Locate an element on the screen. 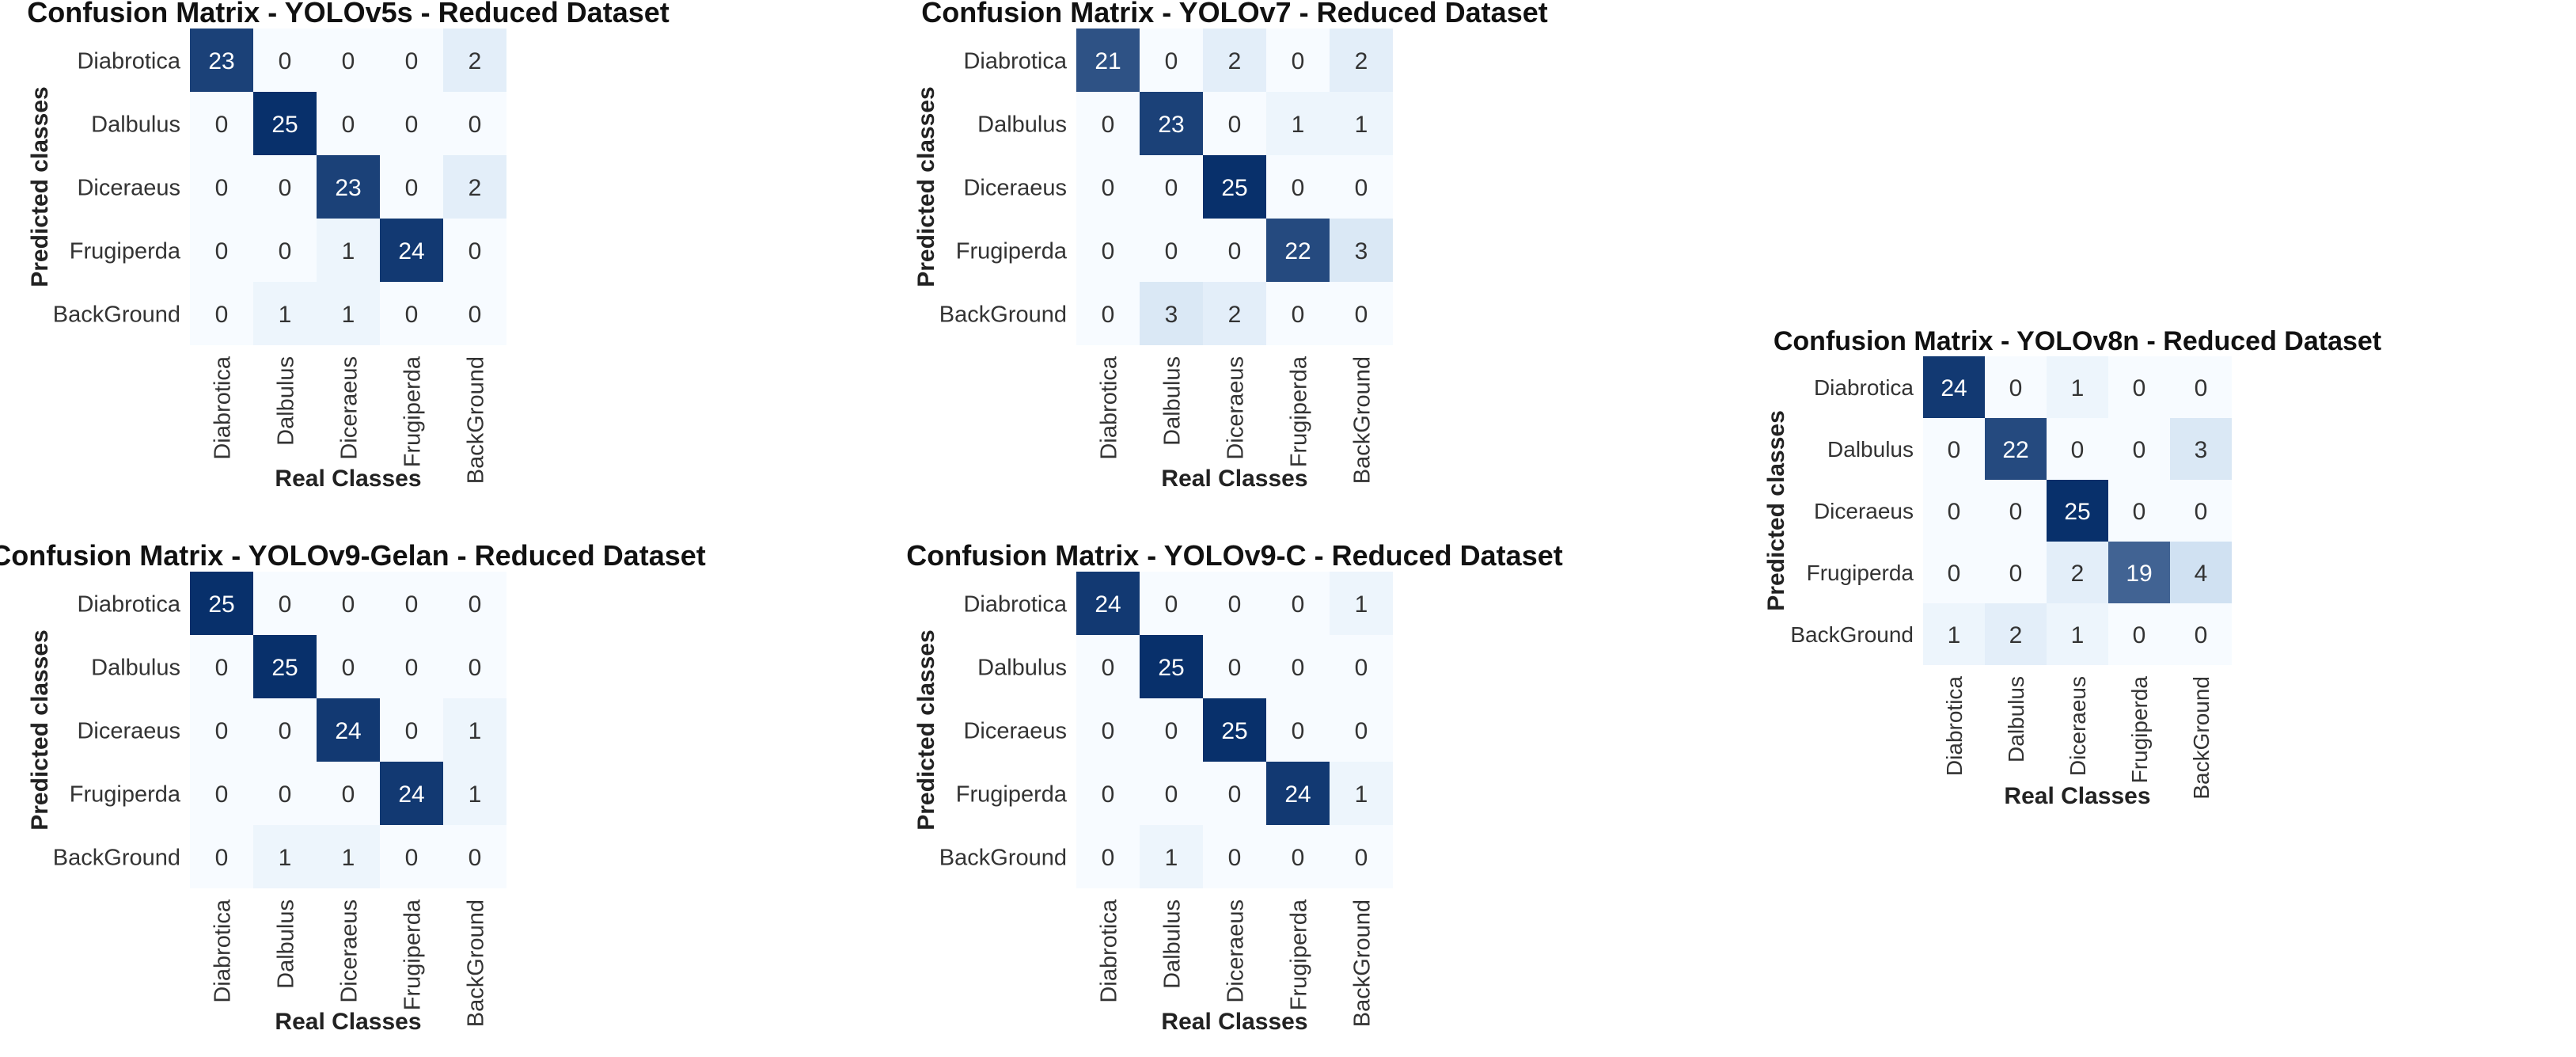 The height and width of the screenshot is (1057, 2576). cell-value-label: 19 is located at coordinates (2139, 574).